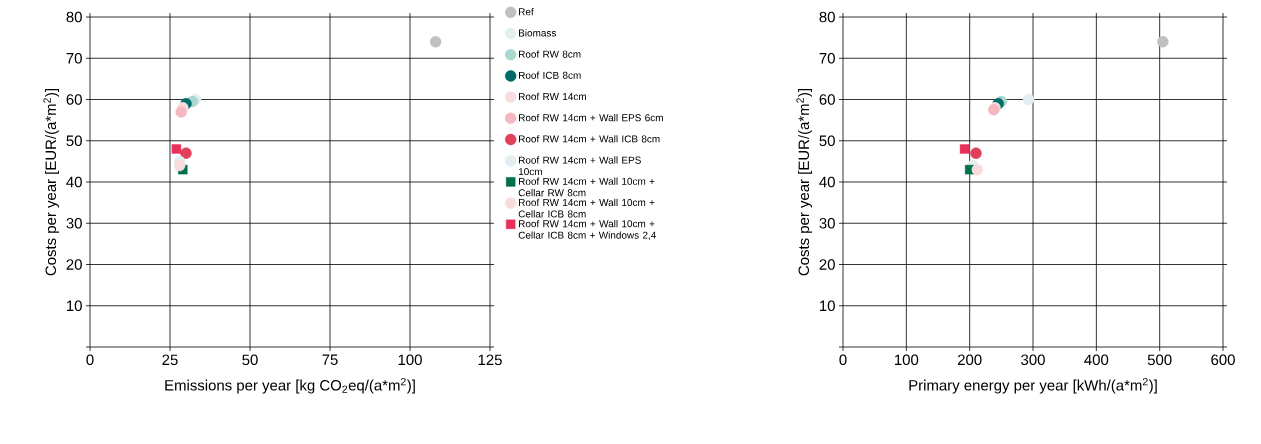  Describe the element at coordinates (589, 139) in the screenshot. I see `legend-label: Roof RW 14cm + Wall ICB 8cm` at that location.